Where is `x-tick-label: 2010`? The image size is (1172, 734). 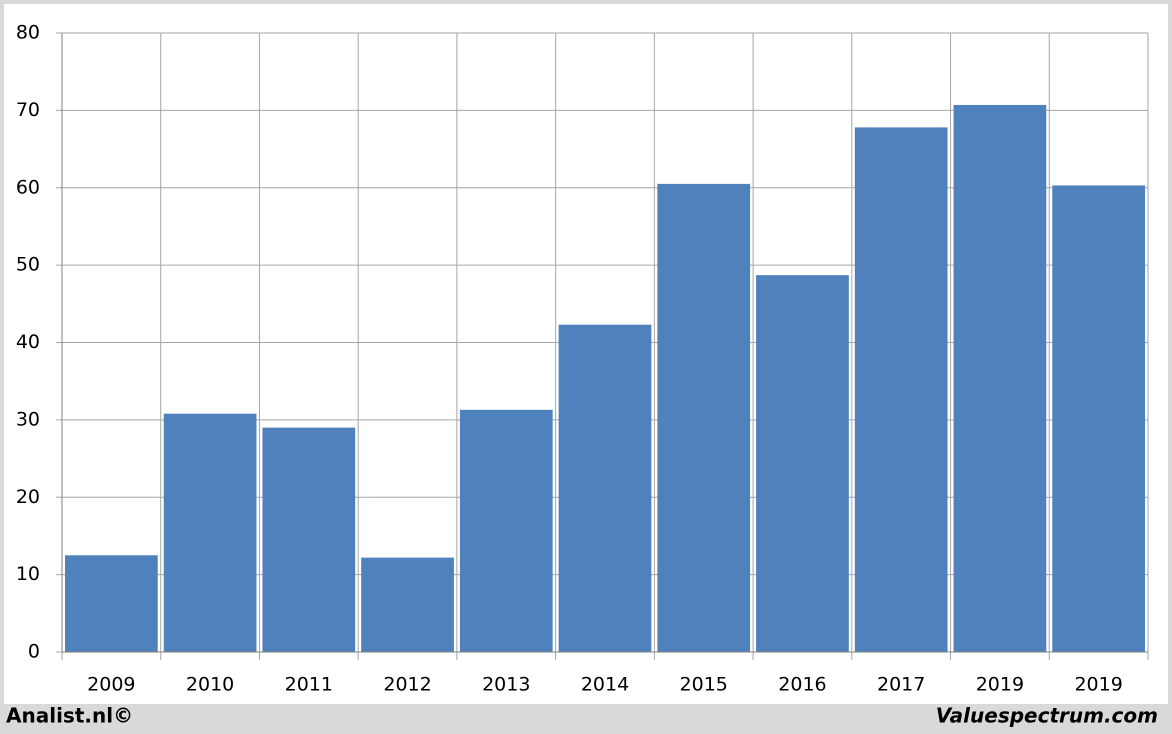 x-tick-label: 2010 is located at coordinates (210, 685).